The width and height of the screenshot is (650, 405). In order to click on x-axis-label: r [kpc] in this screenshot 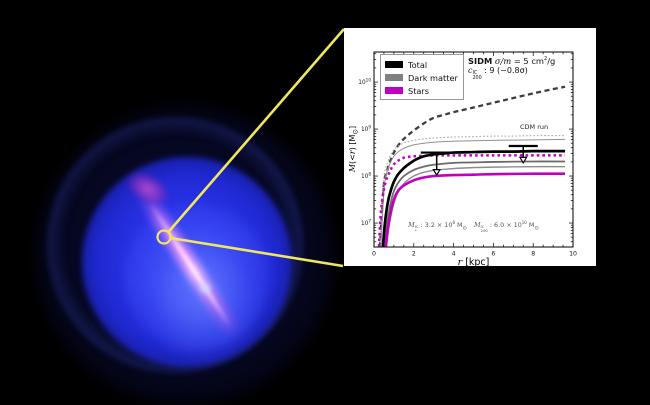, I will do `click(473, 262)`.